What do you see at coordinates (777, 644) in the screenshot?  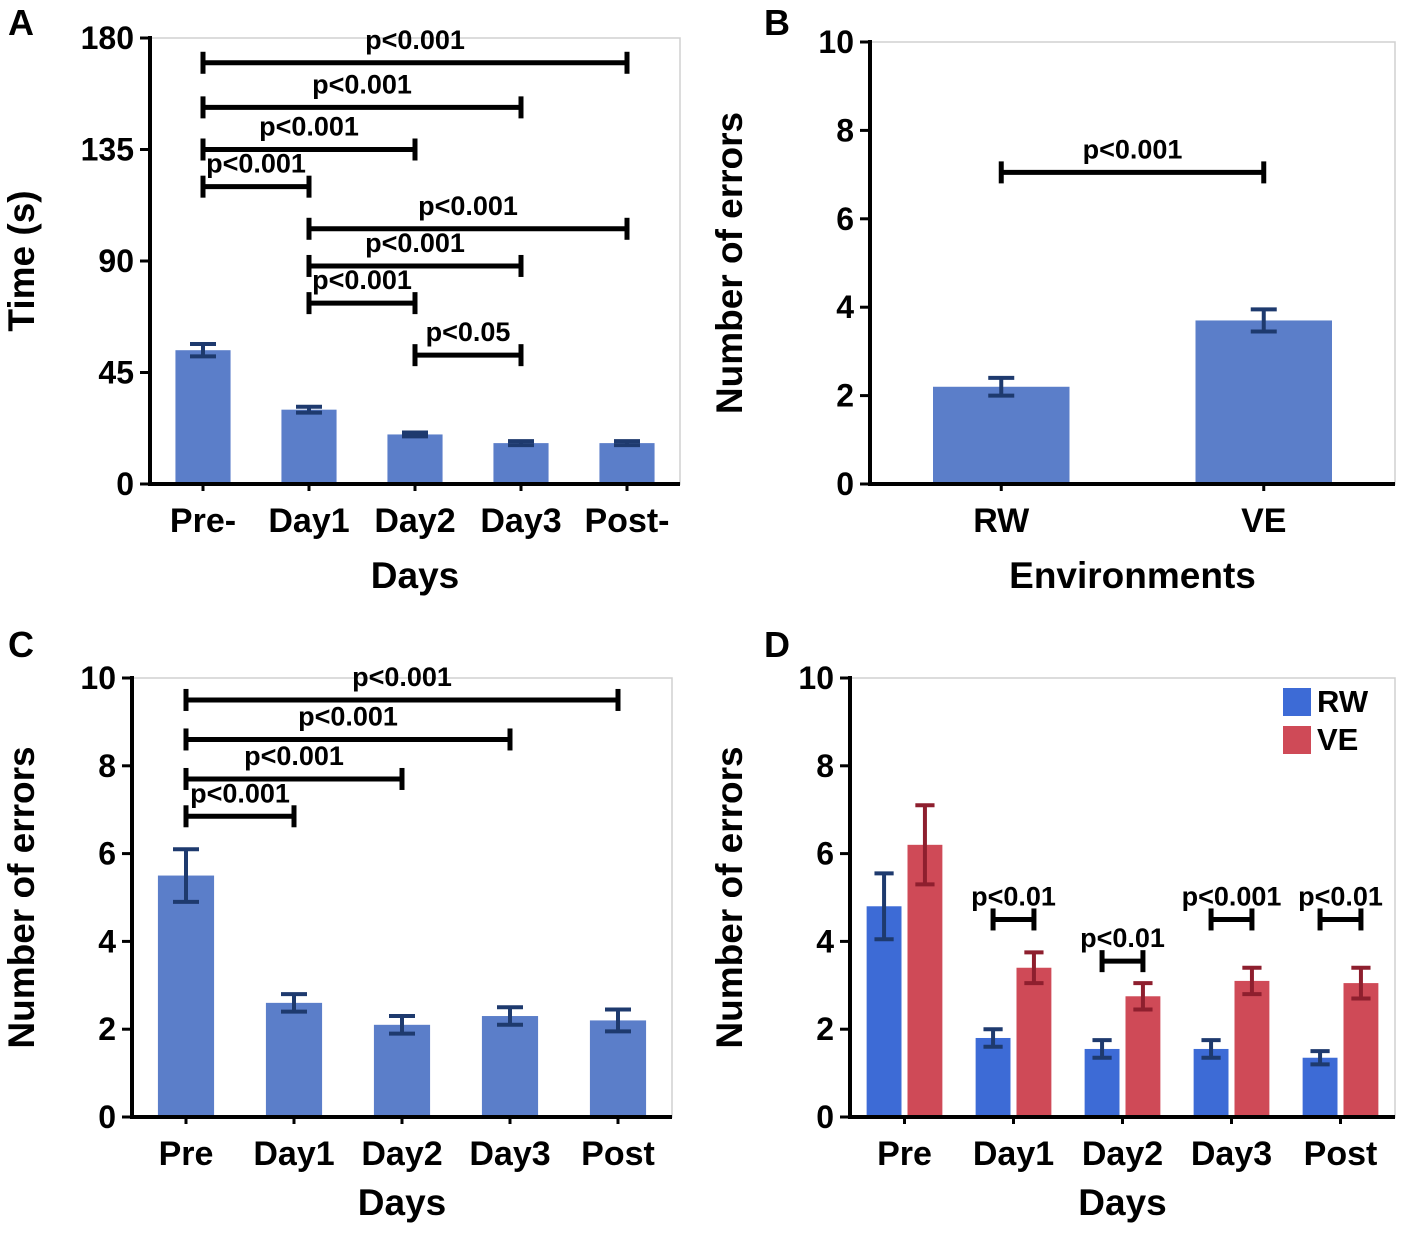 I see `panel-d-letter: D` at bounding box center [777, 644].